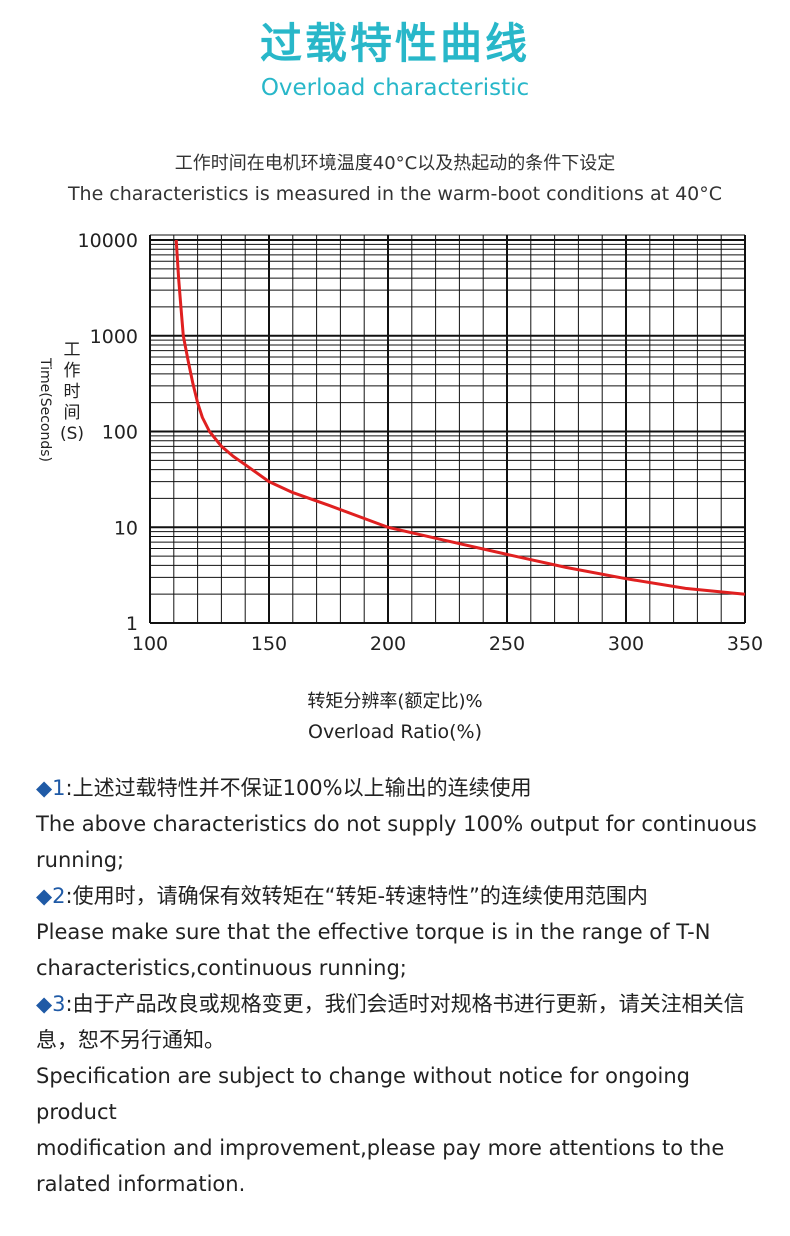 The height and width of the screenshot is (1236, 790). Describe the element at coordinates (395, 701) in the screenshot. I see `x-axis-label-cn: 转矩分辨率(额定比)%` at that location.